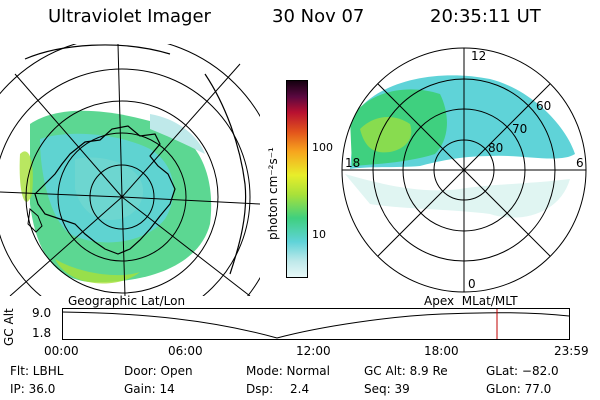 This screenshot has width=600, height=400. What do you see at coordinates (297, 179) in the screenshot?
I see `colorbar` at bounding box center [297, 179].